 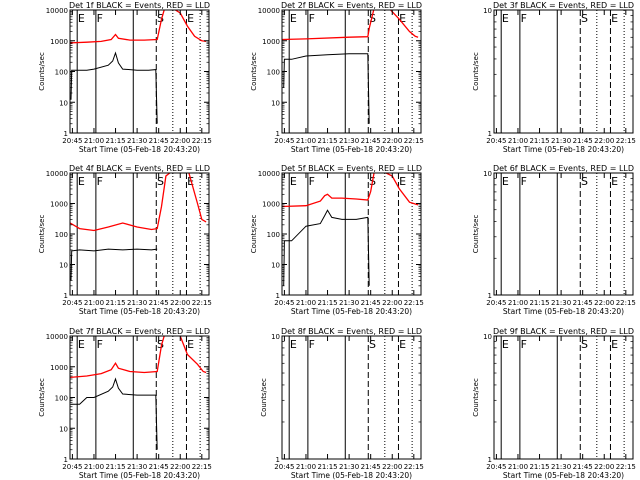 I want to click on panel-title: Det 3f BLACK = Events, RED = LLD, so click(x=563, y=5).